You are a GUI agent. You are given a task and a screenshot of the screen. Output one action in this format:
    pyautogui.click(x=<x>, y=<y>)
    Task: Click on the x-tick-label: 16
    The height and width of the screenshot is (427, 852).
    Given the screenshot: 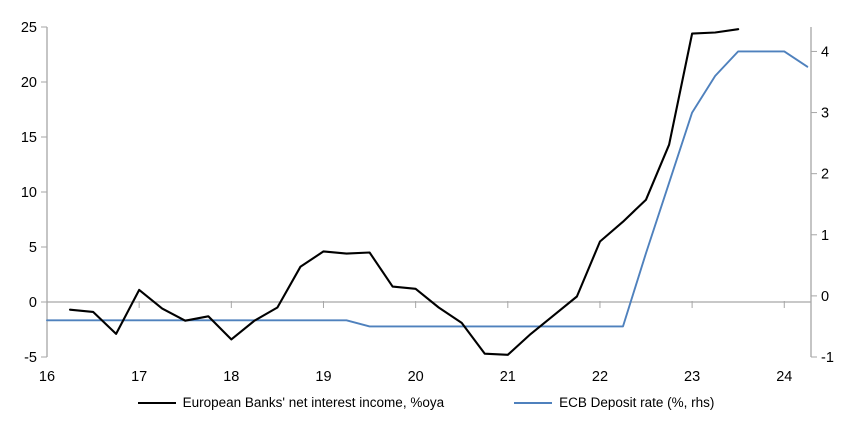 What is the action you would take?
    pyautogui.click(x=47, y=377)
    